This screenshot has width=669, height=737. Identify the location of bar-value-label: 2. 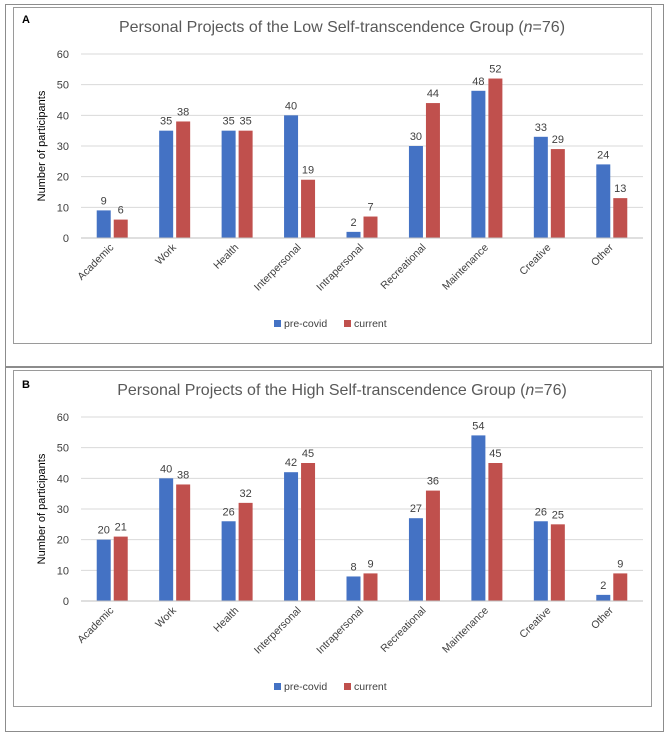
(603, 586).